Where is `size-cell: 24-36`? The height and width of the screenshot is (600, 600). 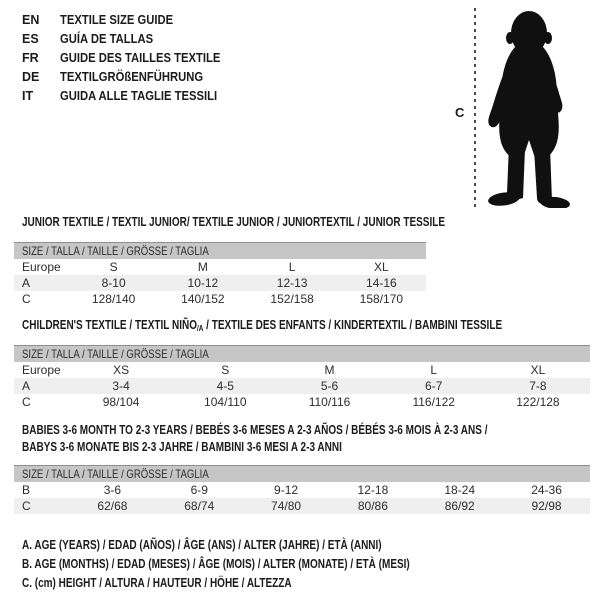 size-cell: 24-36 is located at coordinates (546, 490).